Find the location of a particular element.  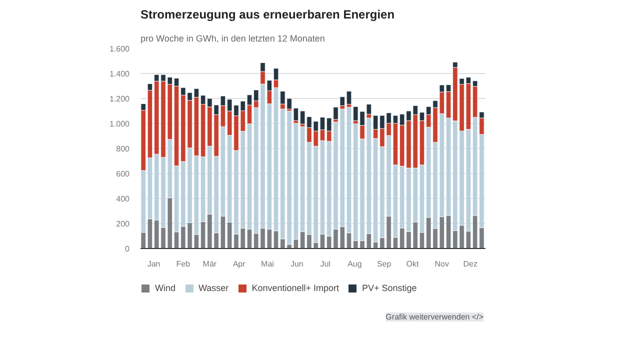

x-tick-label: Mär is located at coordinates (209, 264).